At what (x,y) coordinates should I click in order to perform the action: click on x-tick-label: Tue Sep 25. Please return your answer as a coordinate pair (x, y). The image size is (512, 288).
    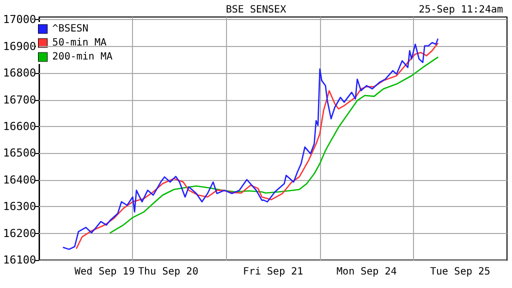
    Looking at the image, I should click on (460, 272).